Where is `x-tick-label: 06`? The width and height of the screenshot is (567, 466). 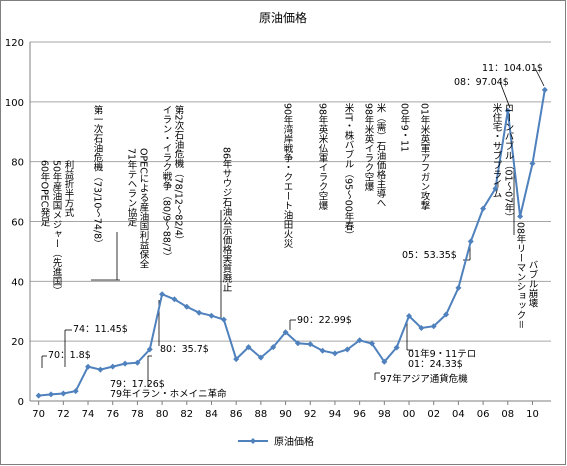 x-tick-label: 06 is located at coordinates (483, 414).